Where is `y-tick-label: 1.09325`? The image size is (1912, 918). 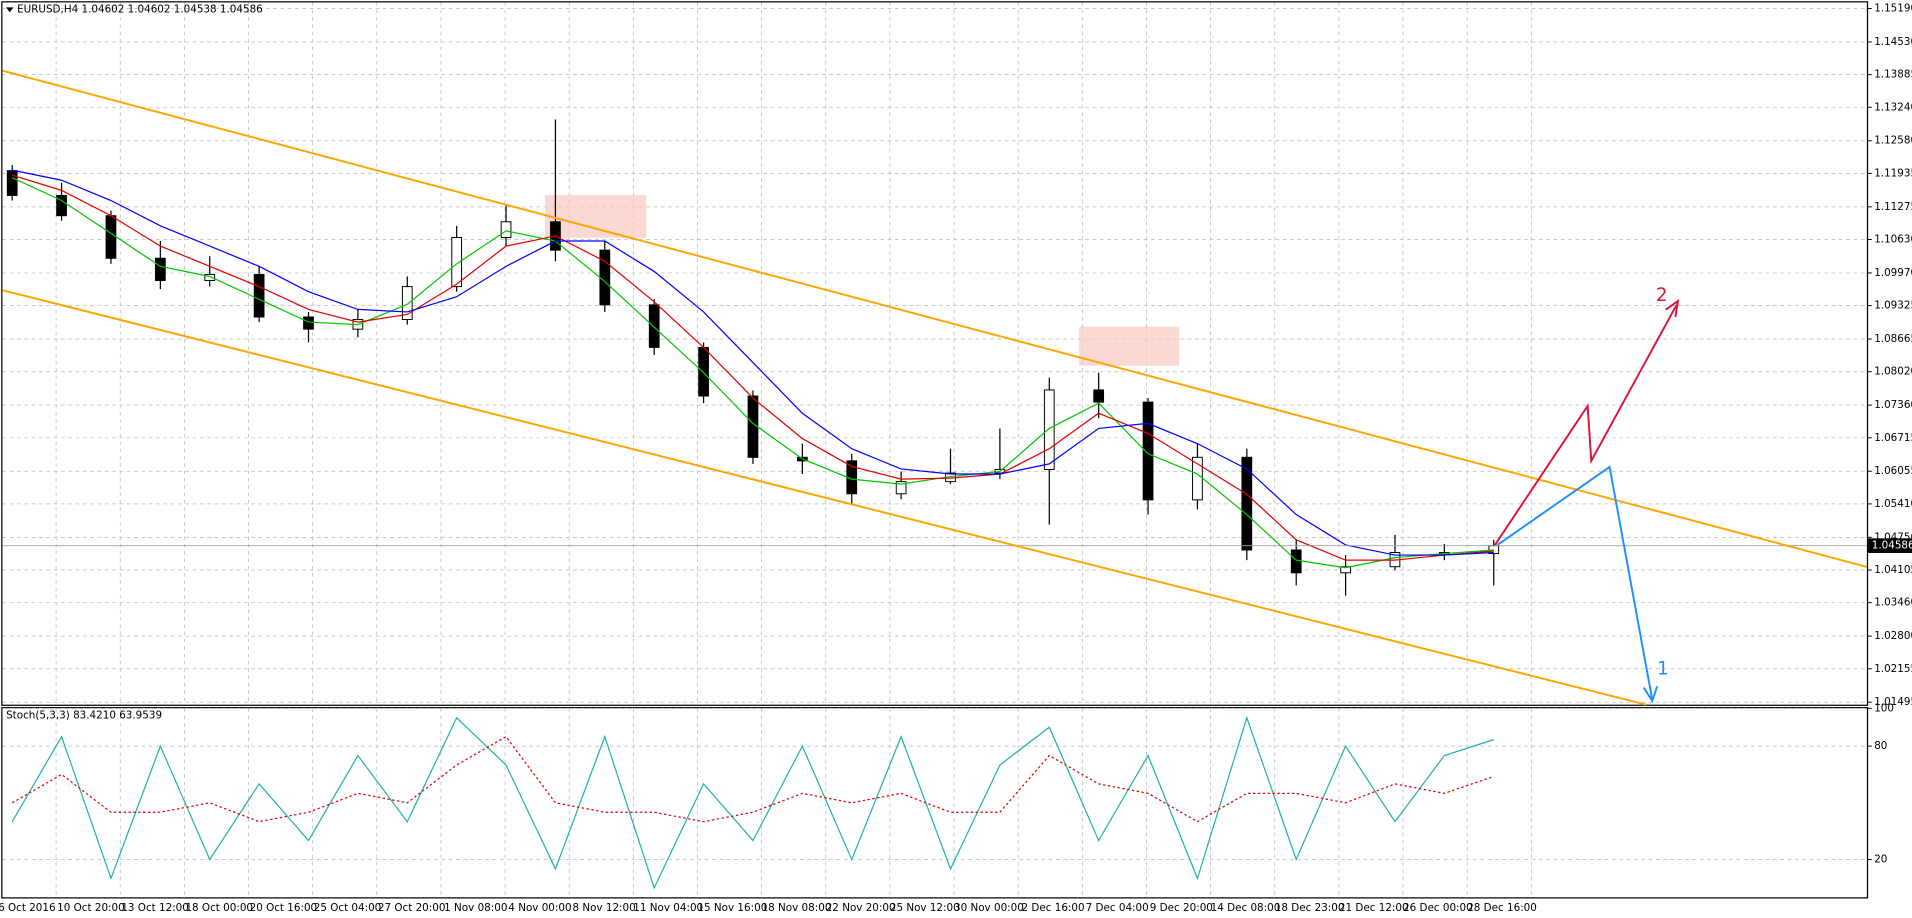 y-tick-label: 1.09325 is located at coordinates (1893, 306).